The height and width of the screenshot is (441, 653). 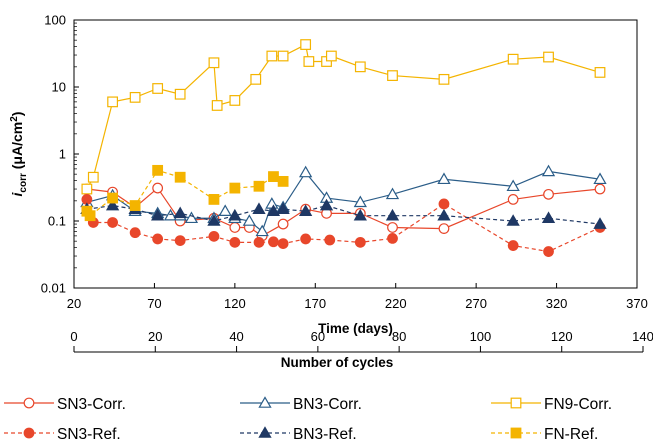 I want to click on y-axis-label-unit: (μA/cm, so click(x=17, y=147).